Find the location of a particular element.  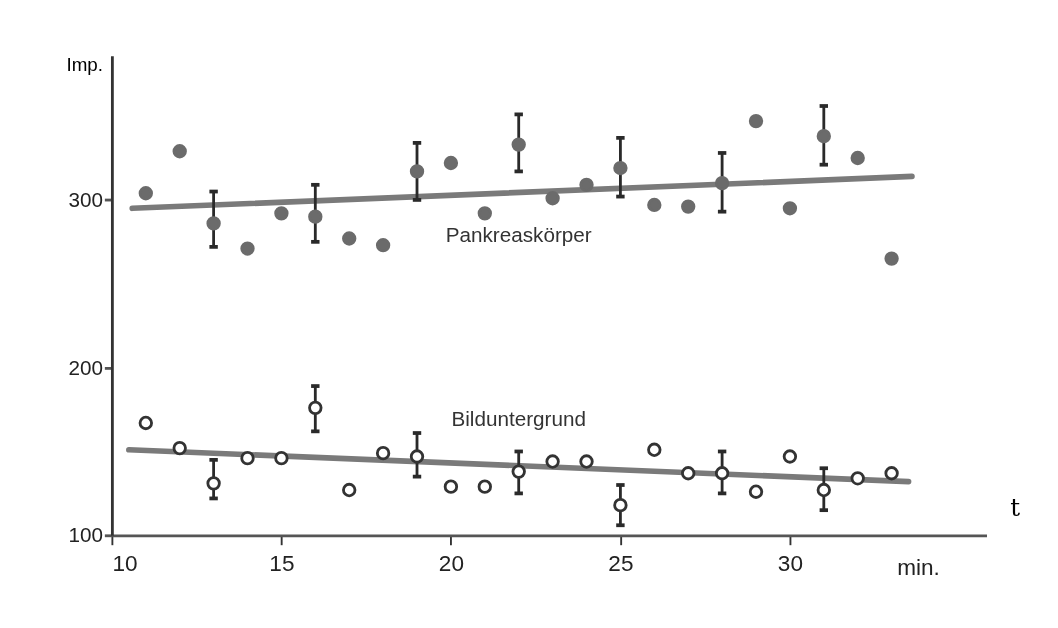

x-tick-label: 25 is located at coordinates (621, 563).